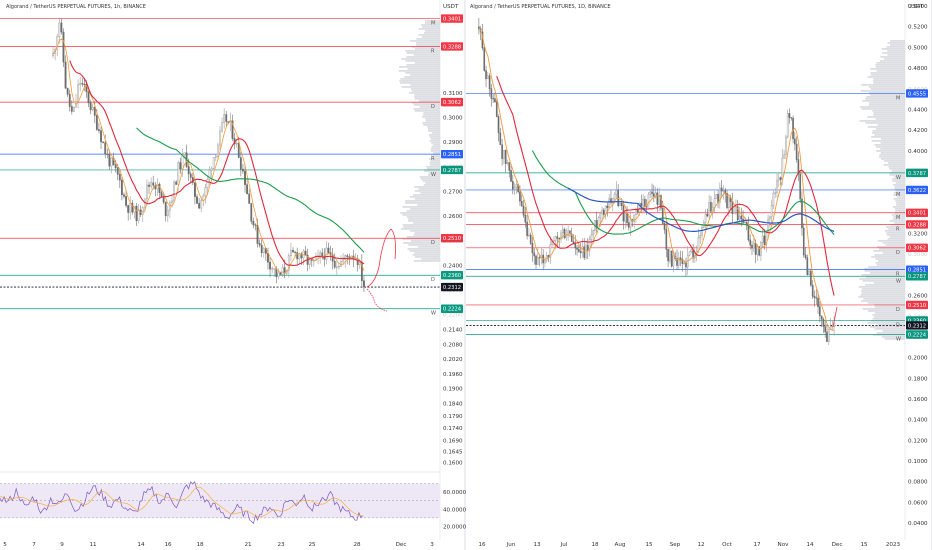  I want to click on y-tick-label: 0.1900, so click(453, 390).